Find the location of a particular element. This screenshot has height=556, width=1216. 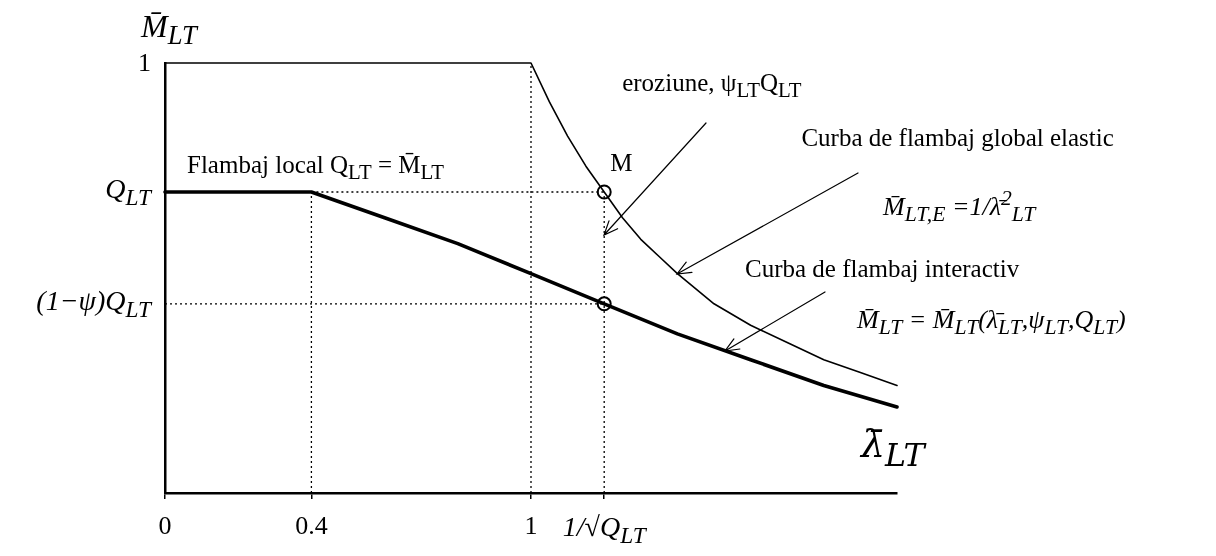

annotation: M is located at coordinates (621, 162).